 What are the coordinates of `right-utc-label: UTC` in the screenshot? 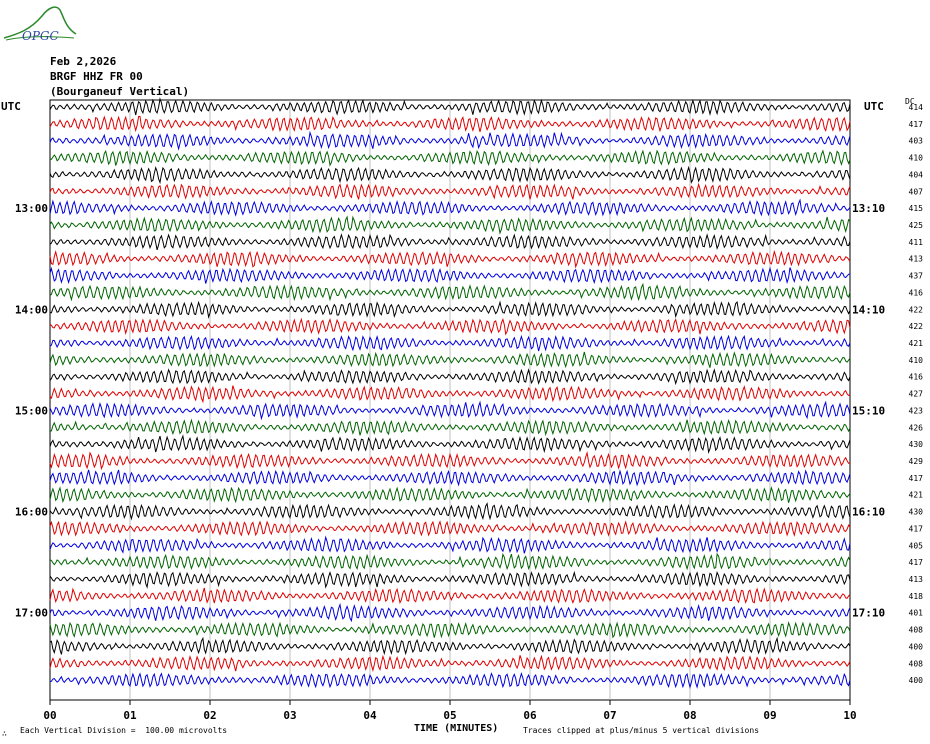 It's located at (874, 106).